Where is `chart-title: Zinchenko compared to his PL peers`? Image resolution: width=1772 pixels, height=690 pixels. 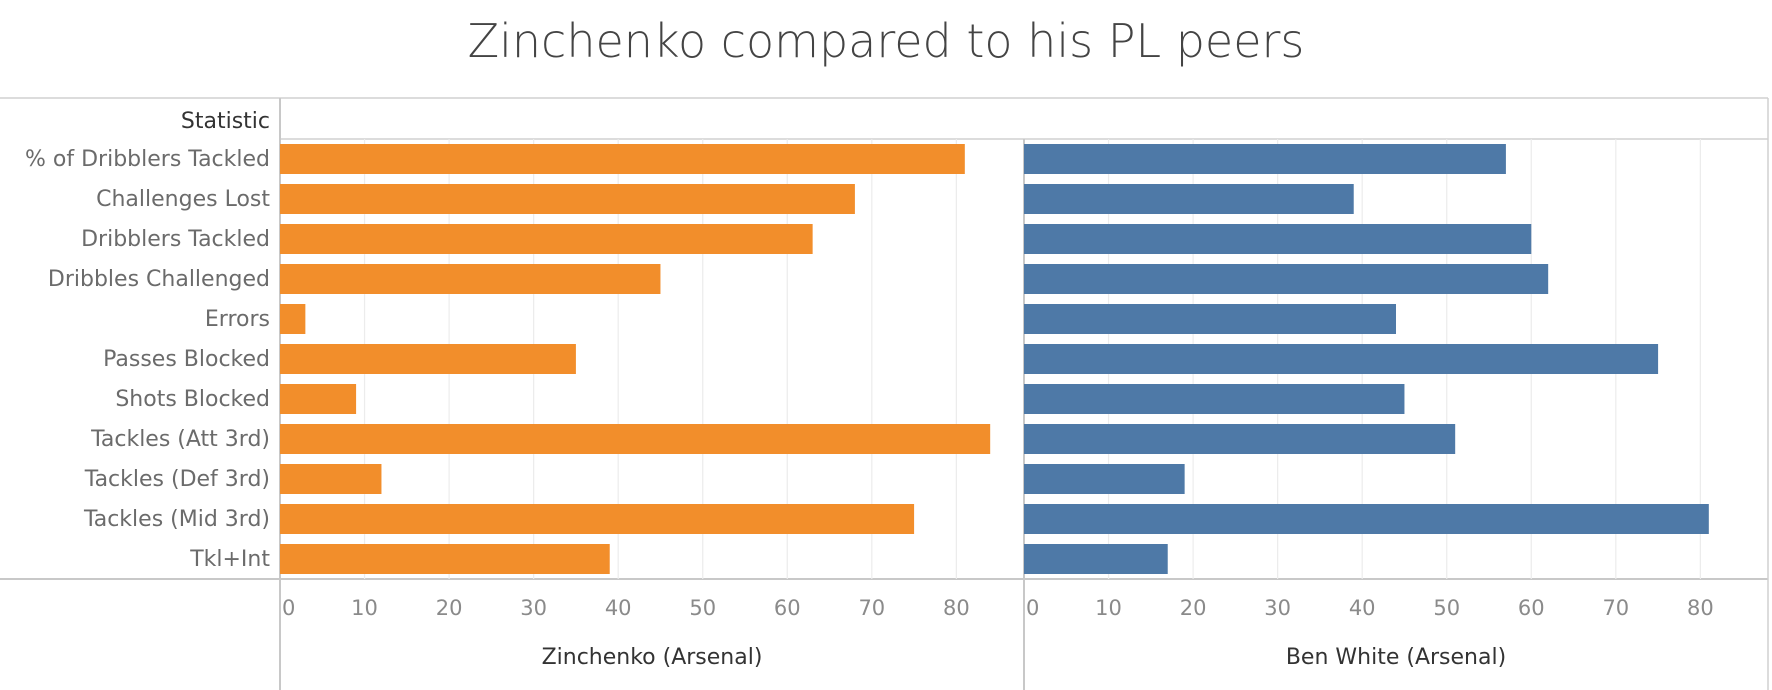
chart-title: Zinchenko compared to his PL peers is located at coordinates (886, 41).